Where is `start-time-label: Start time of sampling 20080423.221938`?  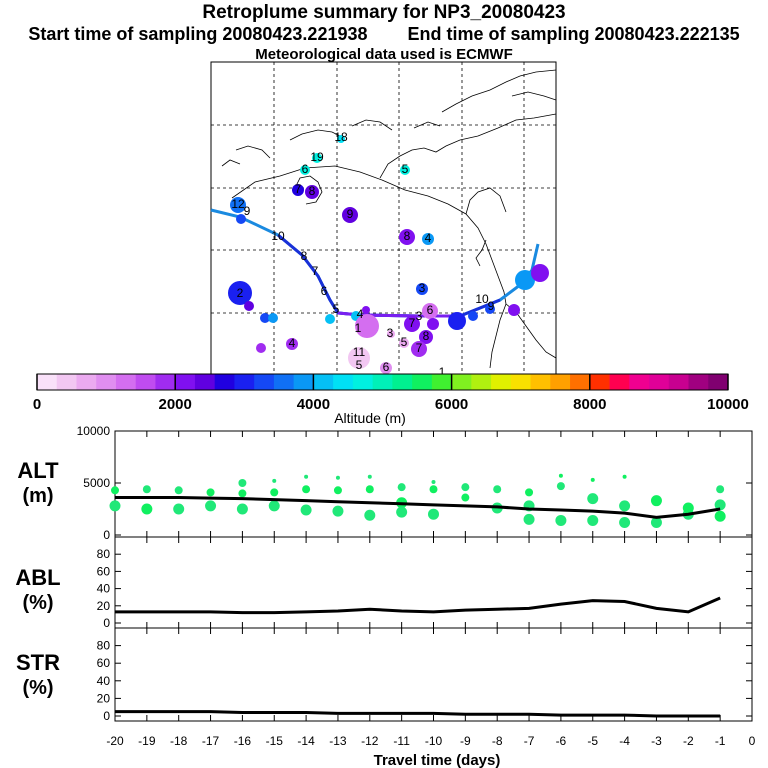 start-time-label: Start time of sampling 20080423.221938 is located at coordinates (198, 34).